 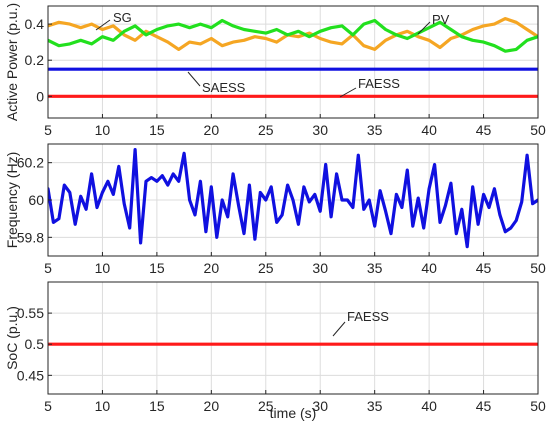 I want to click on y-axis-label: Frequency (Hz), so click(x=12, y=200).